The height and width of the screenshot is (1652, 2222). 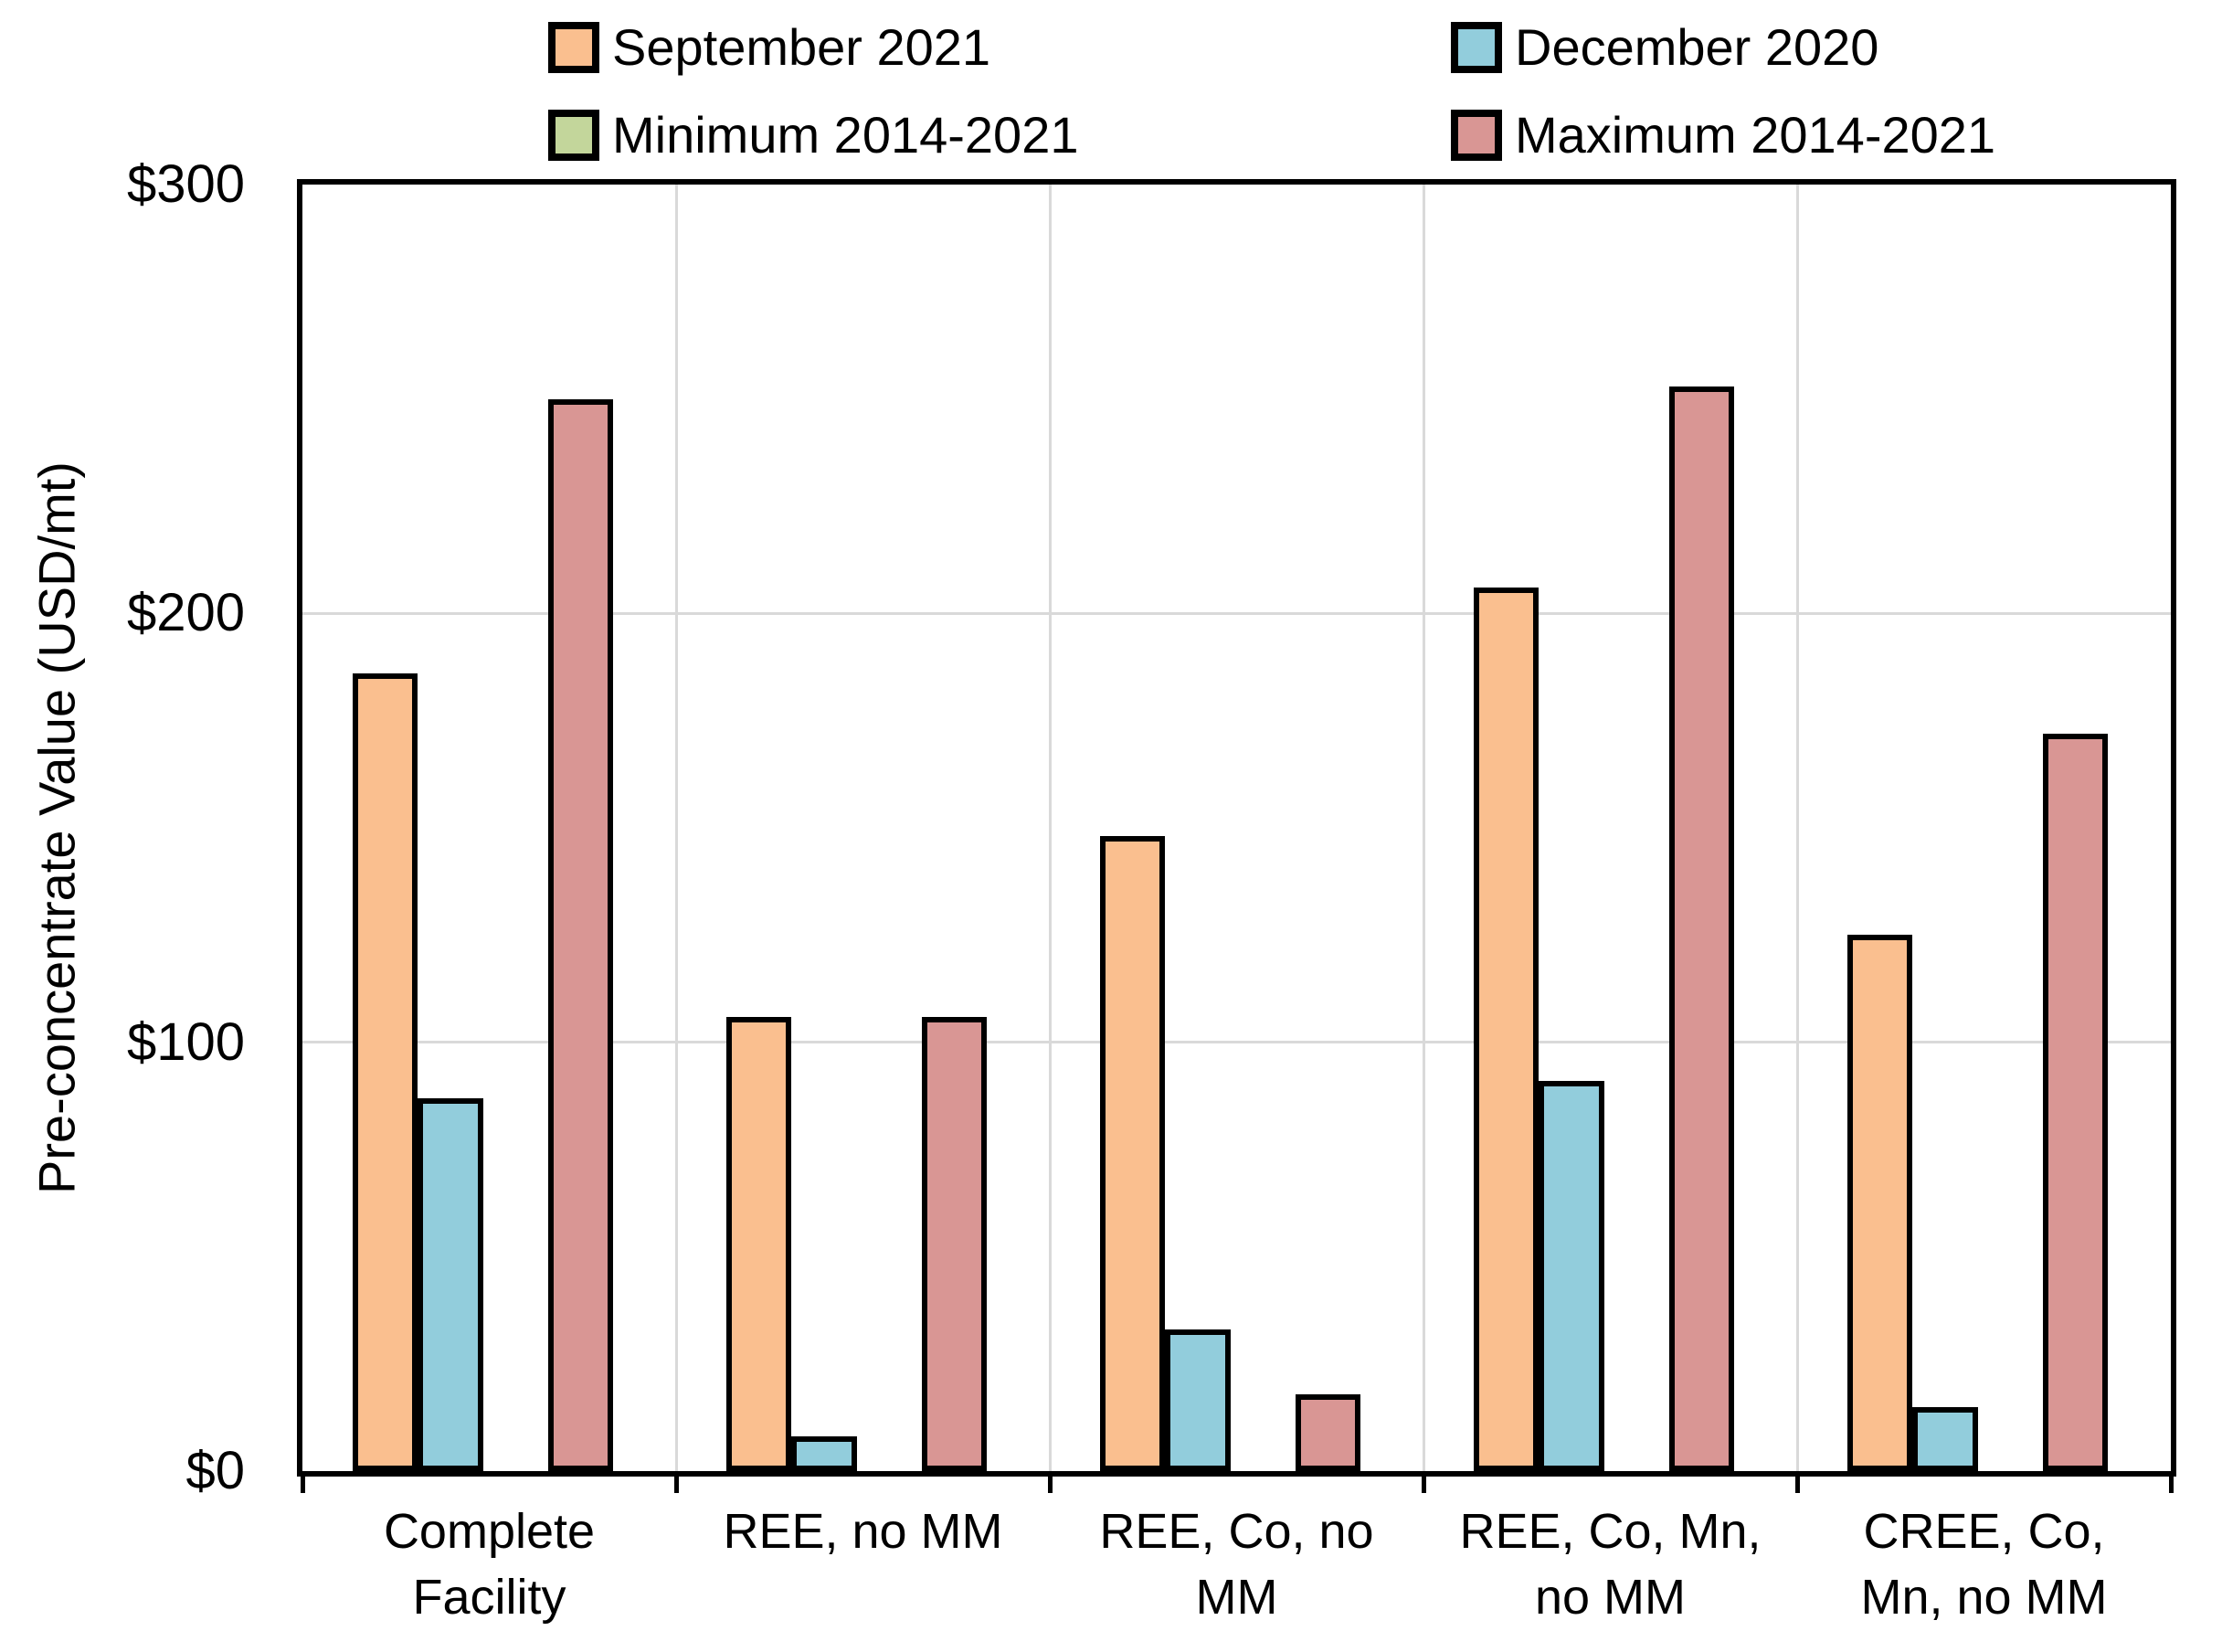 I want to click on y-tick-label-0: $0, so click(x=215, y=1470).